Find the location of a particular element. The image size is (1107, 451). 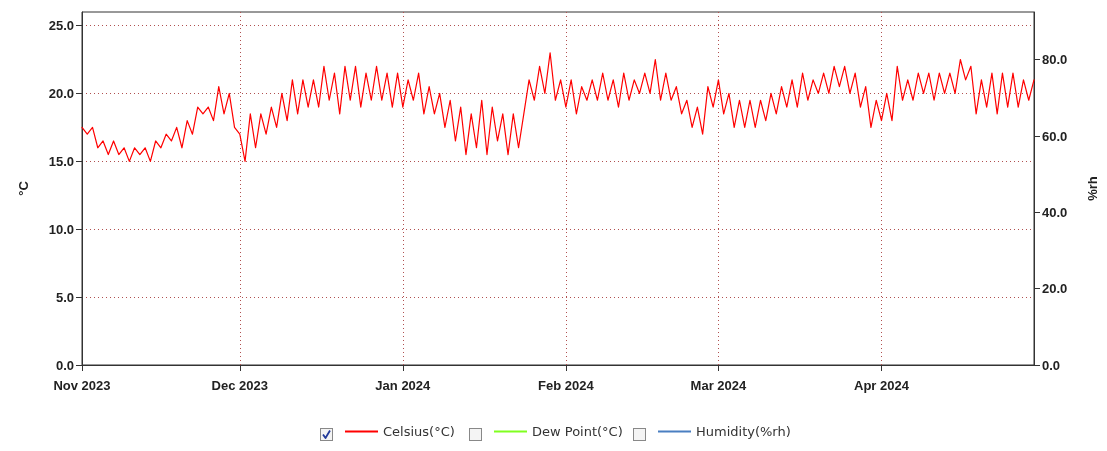

y2-tick-label: 0.0 is located at coordinates (1051, 365).